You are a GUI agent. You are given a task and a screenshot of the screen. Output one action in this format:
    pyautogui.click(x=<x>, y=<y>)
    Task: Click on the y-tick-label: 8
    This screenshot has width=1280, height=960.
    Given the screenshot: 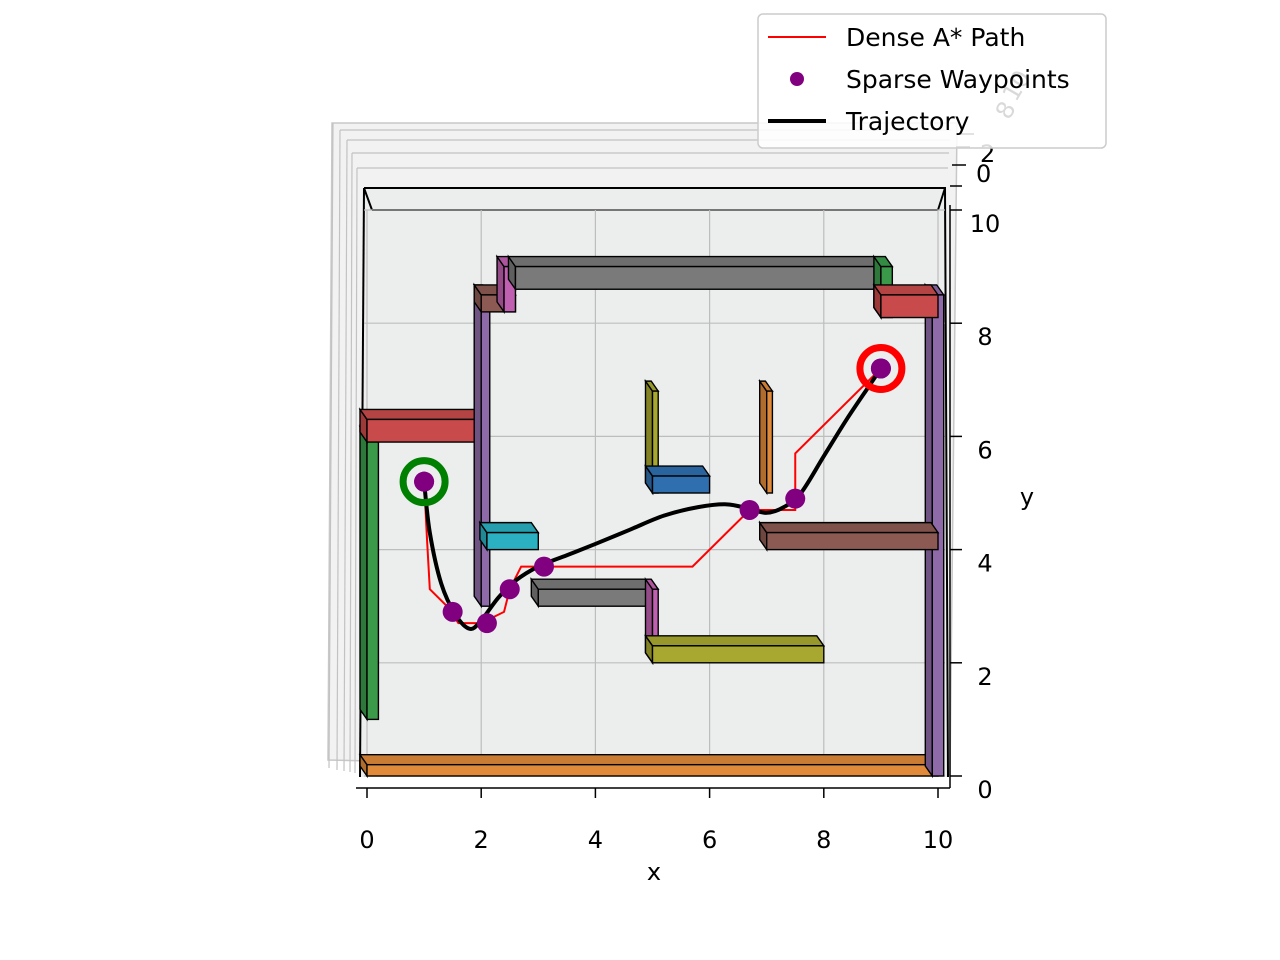 What is the action you would take?
    pyautogui.click(x=984, y=337)
    